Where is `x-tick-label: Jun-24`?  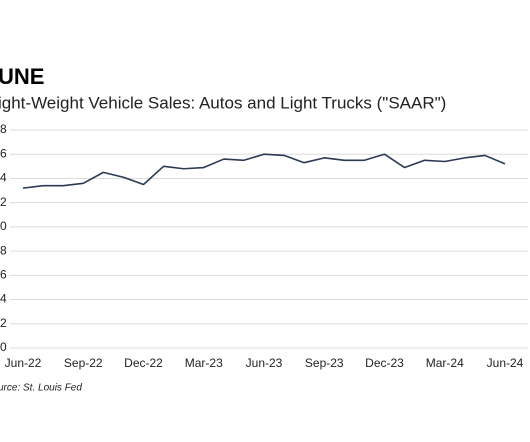
x-tick-label: Jun-24 is located at coordinates (505, 363).